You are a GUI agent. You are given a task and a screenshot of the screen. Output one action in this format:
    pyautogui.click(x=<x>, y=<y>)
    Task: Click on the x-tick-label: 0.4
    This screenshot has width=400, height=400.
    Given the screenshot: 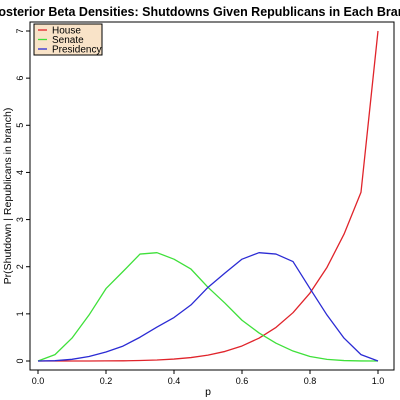 What is the action you would take?
    pyautogui.click(x=174, y=381)
    